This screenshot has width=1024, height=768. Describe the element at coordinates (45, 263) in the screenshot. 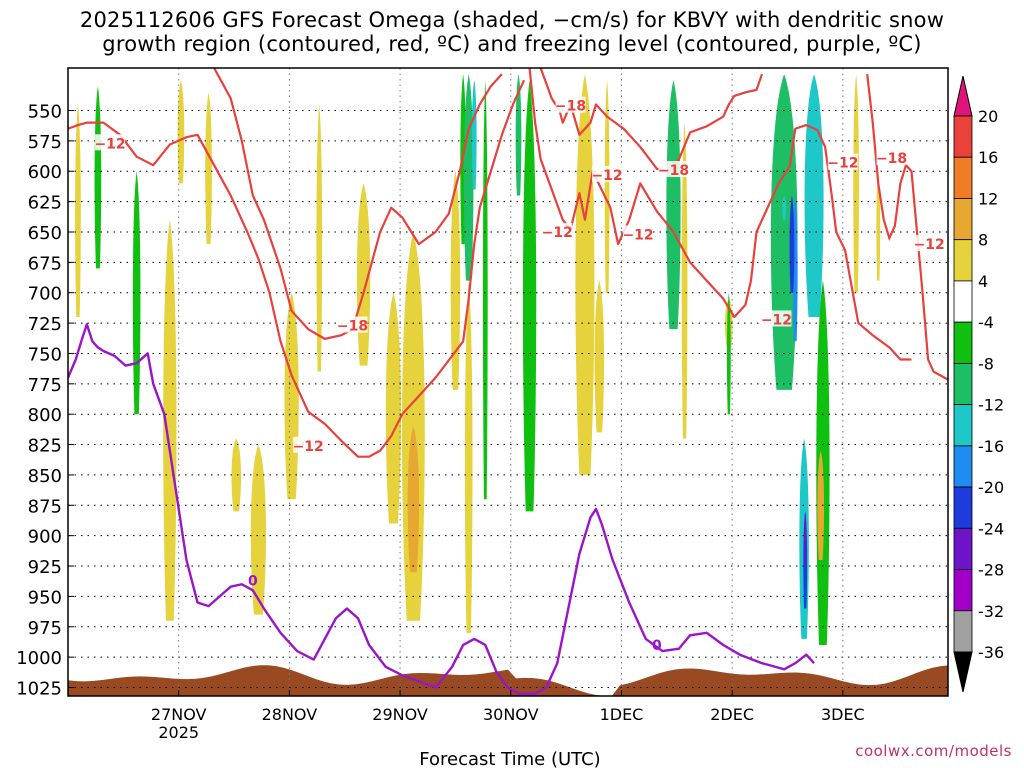

I see `y-tick-label: 675` at that location.